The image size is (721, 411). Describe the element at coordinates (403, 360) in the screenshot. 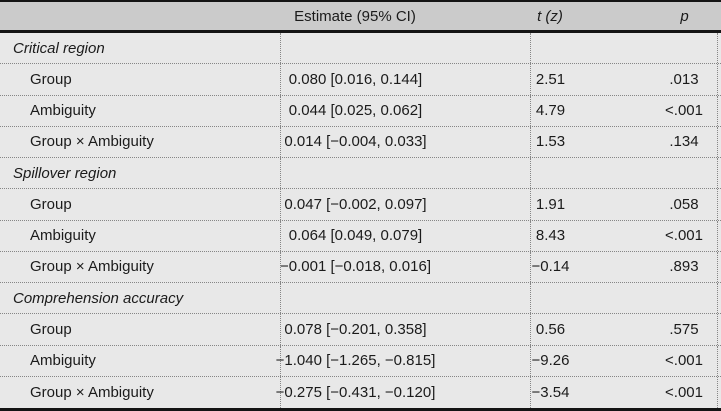

I see `estimate-cell: −1.040 [−1.265, −0.815]` at that location.